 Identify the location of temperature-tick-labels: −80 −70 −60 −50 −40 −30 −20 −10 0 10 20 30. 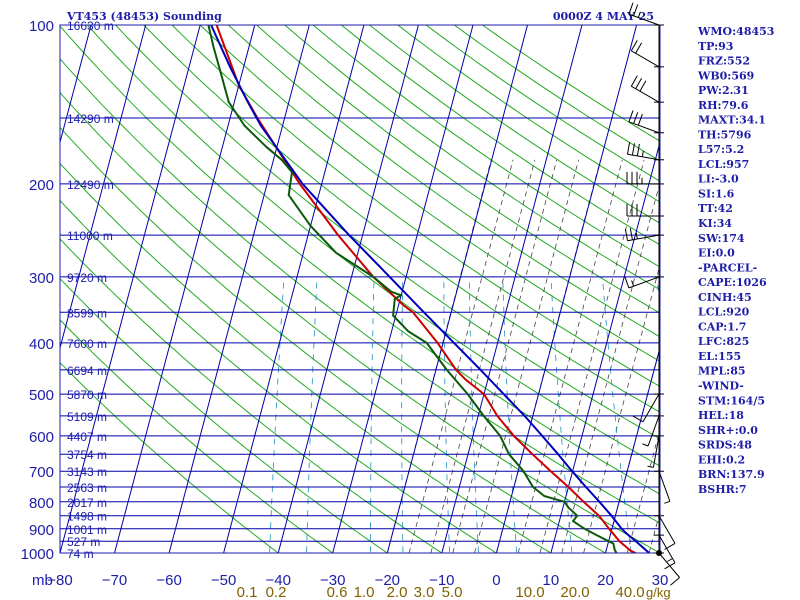
(357, 580).